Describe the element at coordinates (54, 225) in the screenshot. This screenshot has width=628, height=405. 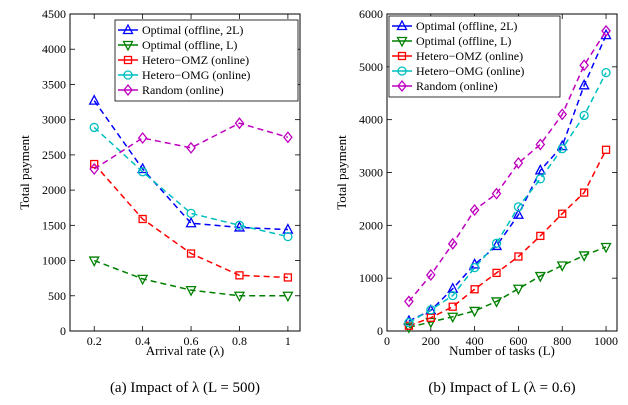
I see `y-tick-label: 1500` at that location.